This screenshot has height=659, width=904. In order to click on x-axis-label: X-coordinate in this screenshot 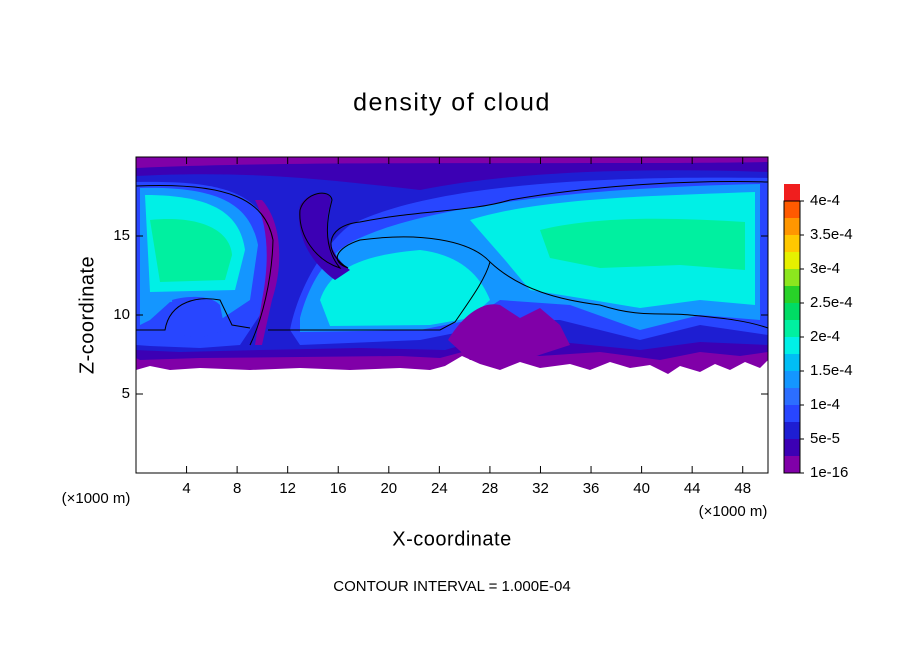, I will do `click(451, 539)`.